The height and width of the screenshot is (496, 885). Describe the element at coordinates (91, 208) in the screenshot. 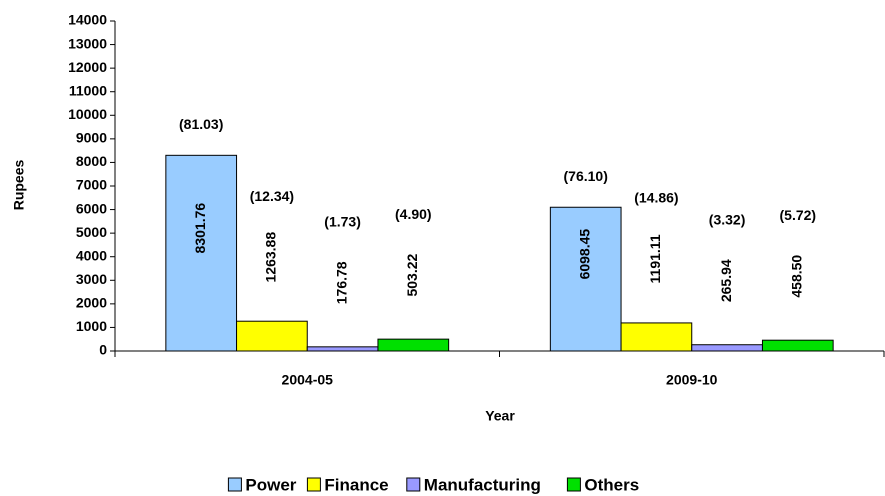

I see `y-tick-label: 6000` at that location.